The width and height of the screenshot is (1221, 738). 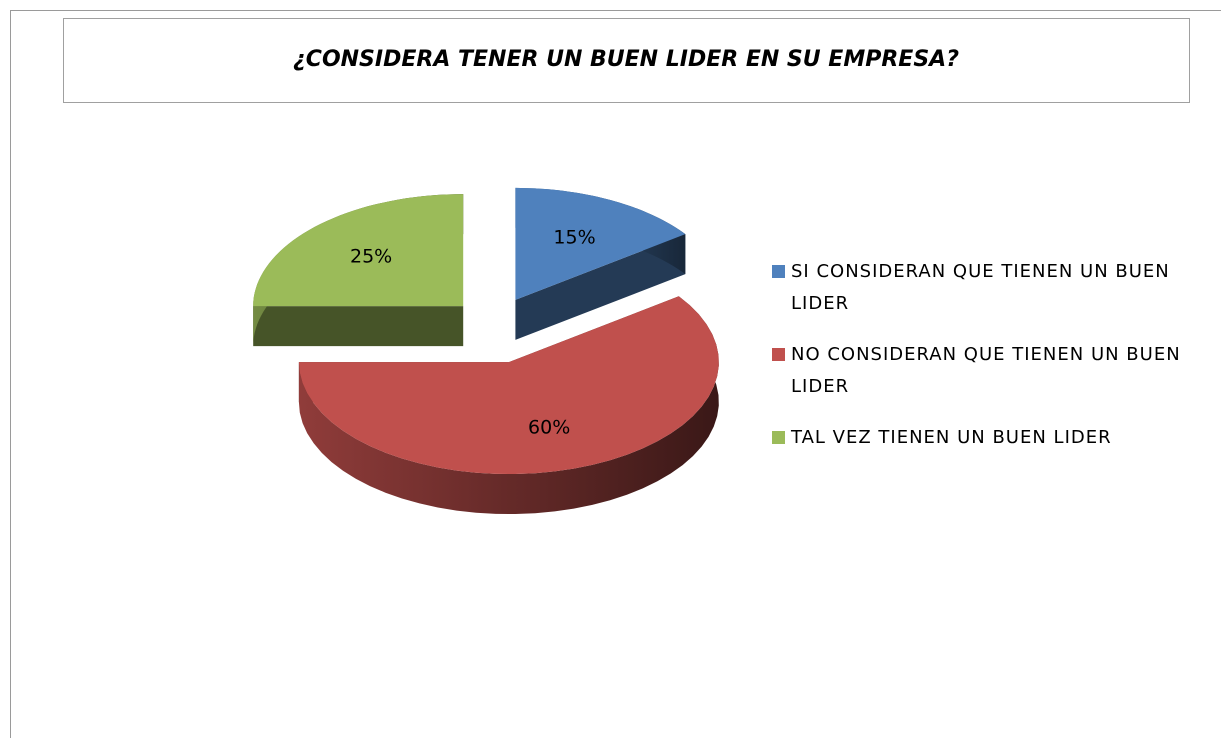 I want to click on legend-item: NO CONSIDERAN QUE TIENEN UN BUEN LIDER, so click(x=982, y=371).